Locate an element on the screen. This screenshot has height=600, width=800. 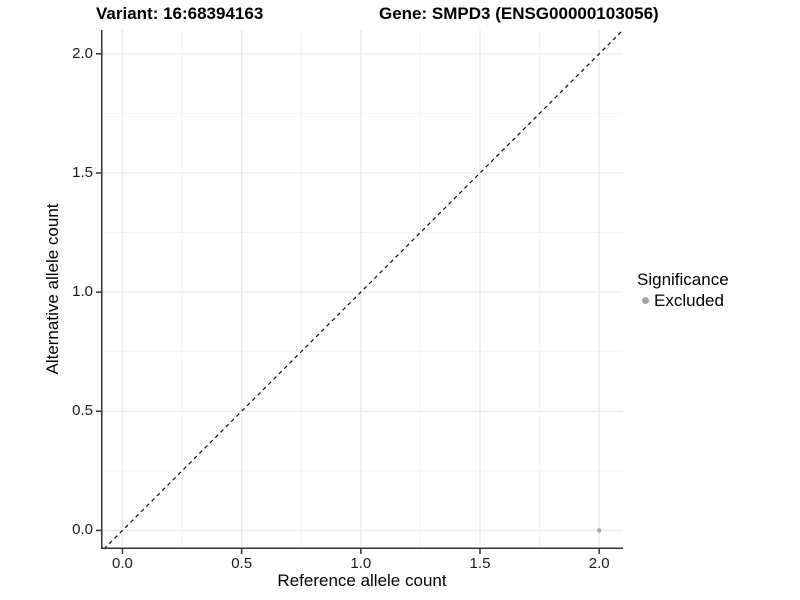
plot-title-variant: Variant: 16:68394163 is located at coordinates (180, 13).